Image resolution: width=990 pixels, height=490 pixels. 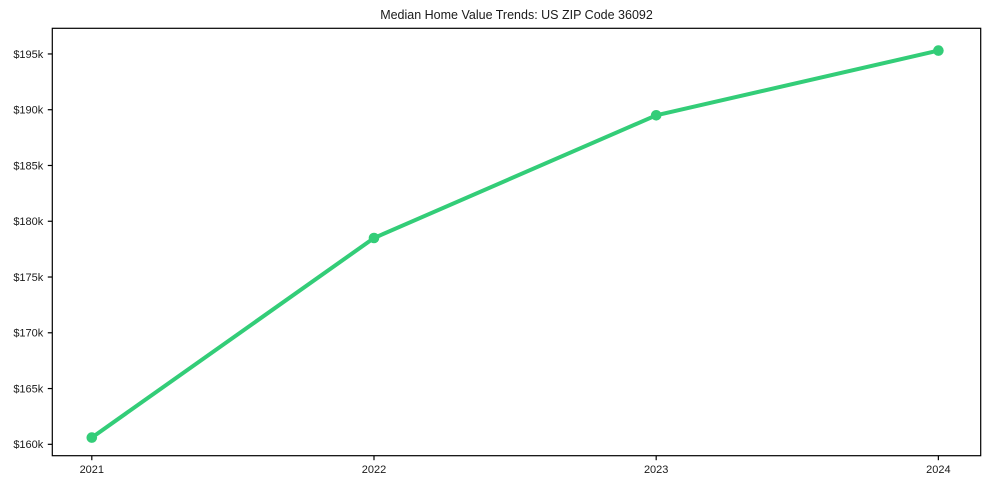 I want to click on x-axis-tick-label: 2023, so click(x=656, y=470).